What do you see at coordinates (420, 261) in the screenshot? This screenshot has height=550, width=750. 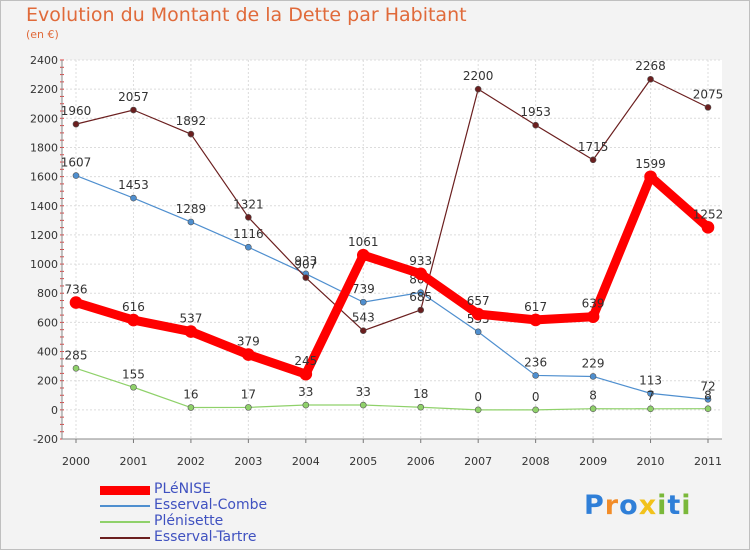 I see `data-label-pl-nise-2006: 933` at bounding box center [420, 261].